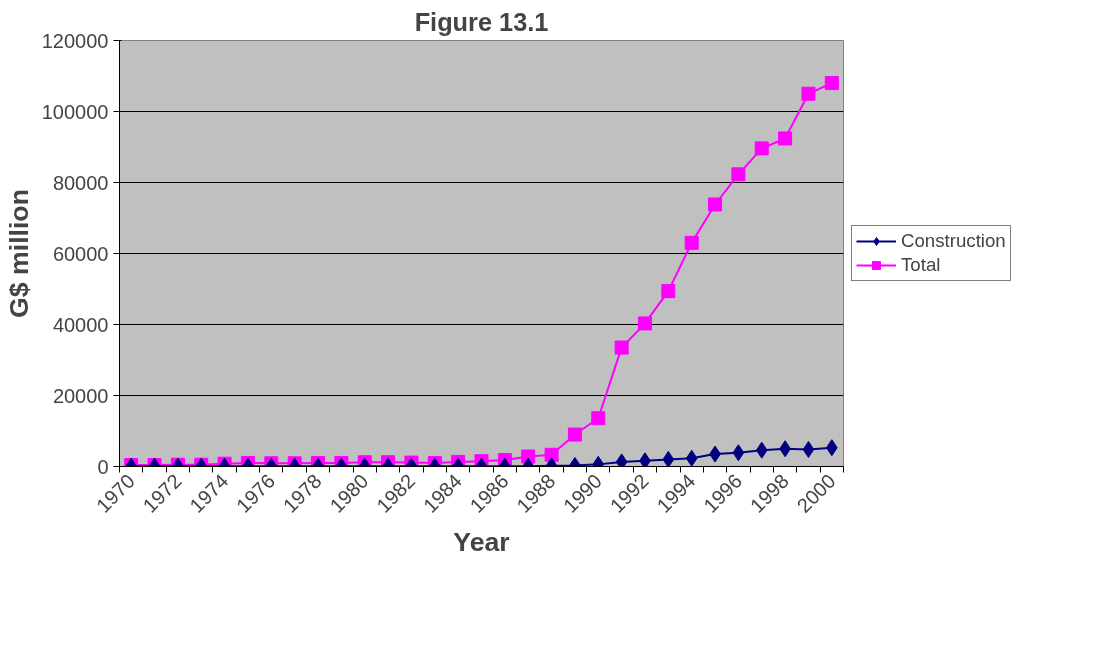 The image size is (1118, 652). What do you see at coordinates (953, 241) in the screenshot?
I see `legend-label: Construction` at bounding box center [953, 241].